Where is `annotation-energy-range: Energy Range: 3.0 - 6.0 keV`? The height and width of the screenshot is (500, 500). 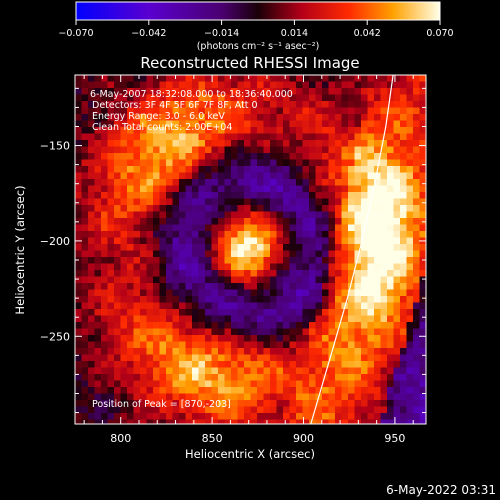 annotation-energy-range: Energy Range: 3.0 - 6.0 keV is located at coordinates (158, 116).